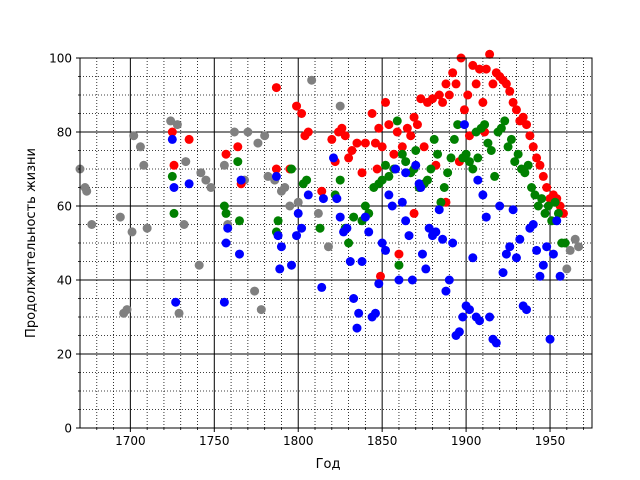  What do you see at coordinates (64, 281) in the screenshot?
I see `y-tick-label: 40` at bounding box center [64, 281].